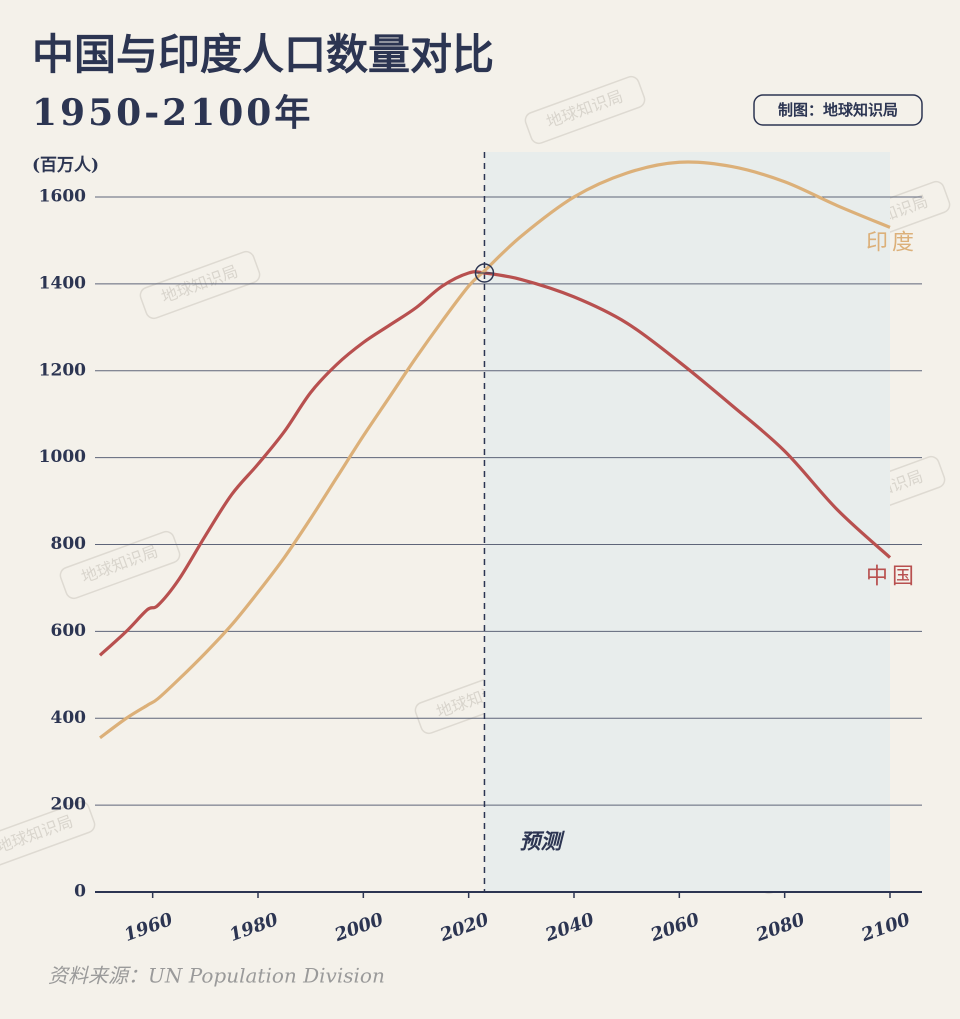 This screenshot has width=960, height=1019. Describe the element at coordinates (62, 197) in the screenshot. I see `y-tick-label: 1600` at that location.